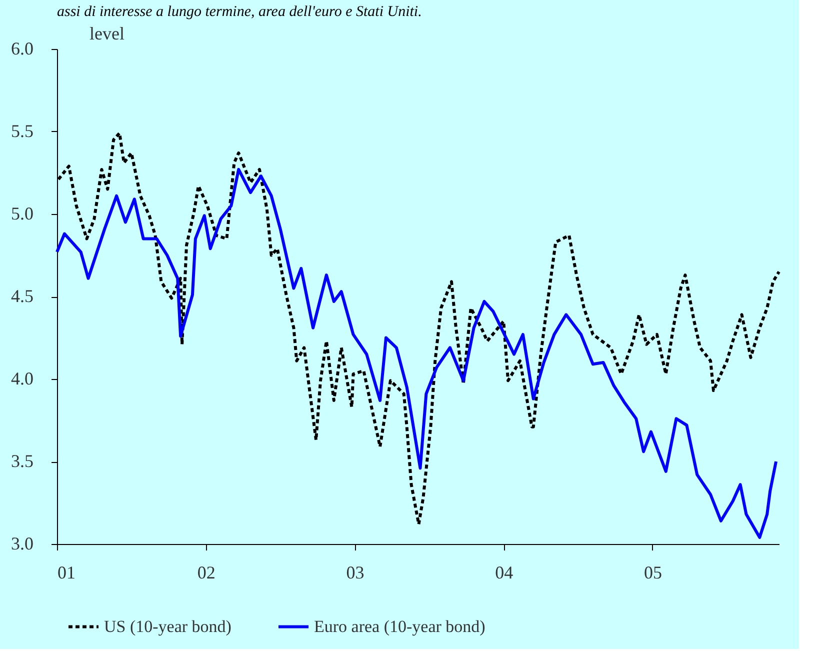  What do you see at coordinates (504, 572) in the screenshot?
I see `x-tick-label: 04` at bounding box center [504, 572].